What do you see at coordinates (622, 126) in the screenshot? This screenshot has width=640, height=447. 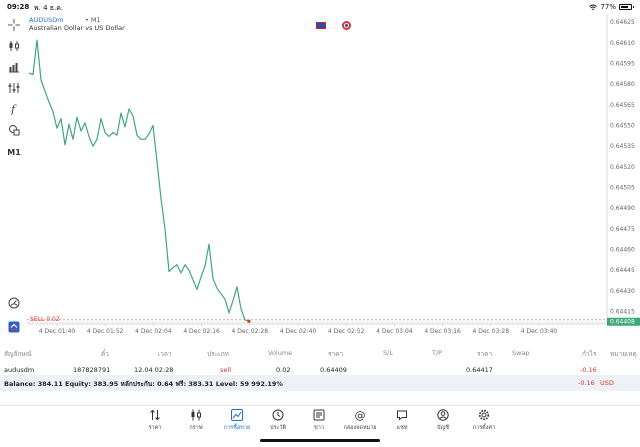 I see `y-tick-label: 0.64550` at bounding box center [622, 126].